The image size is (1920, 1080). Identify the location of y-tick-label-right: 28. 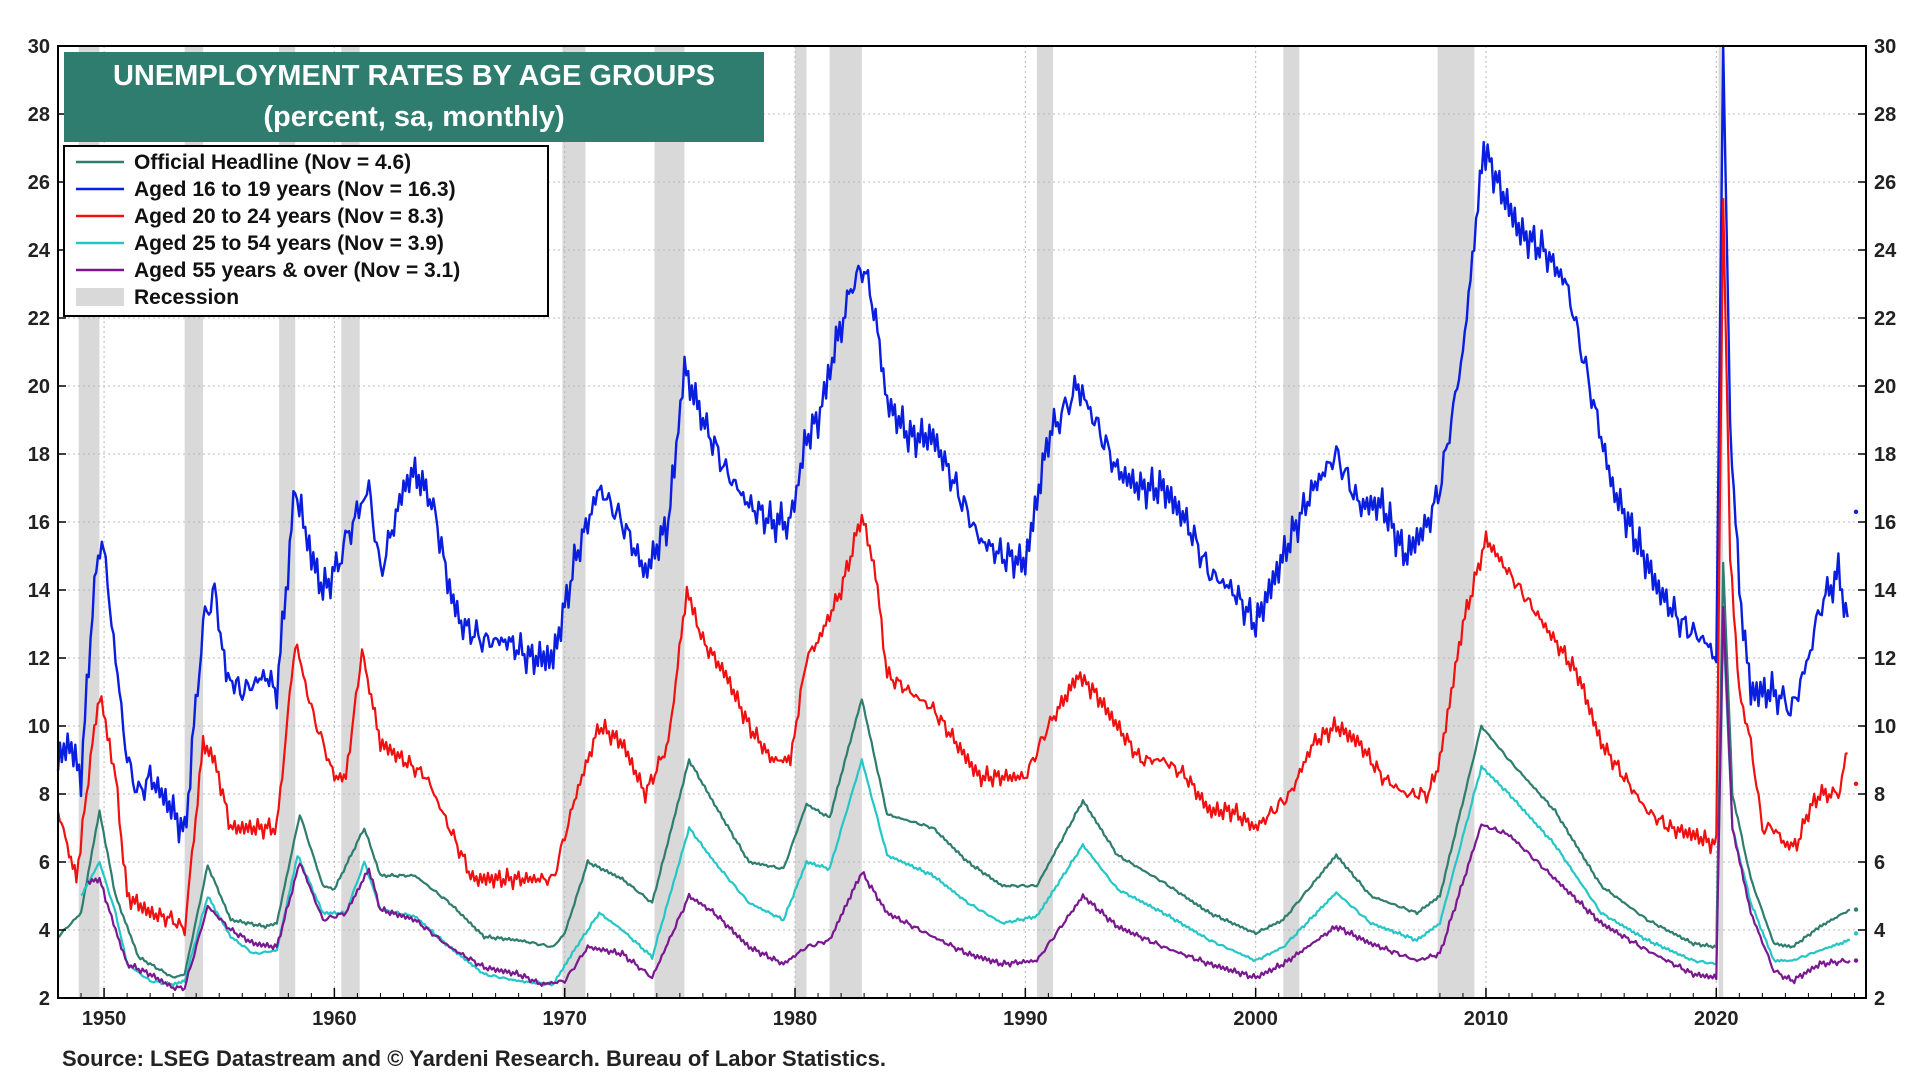
(1885, 115).